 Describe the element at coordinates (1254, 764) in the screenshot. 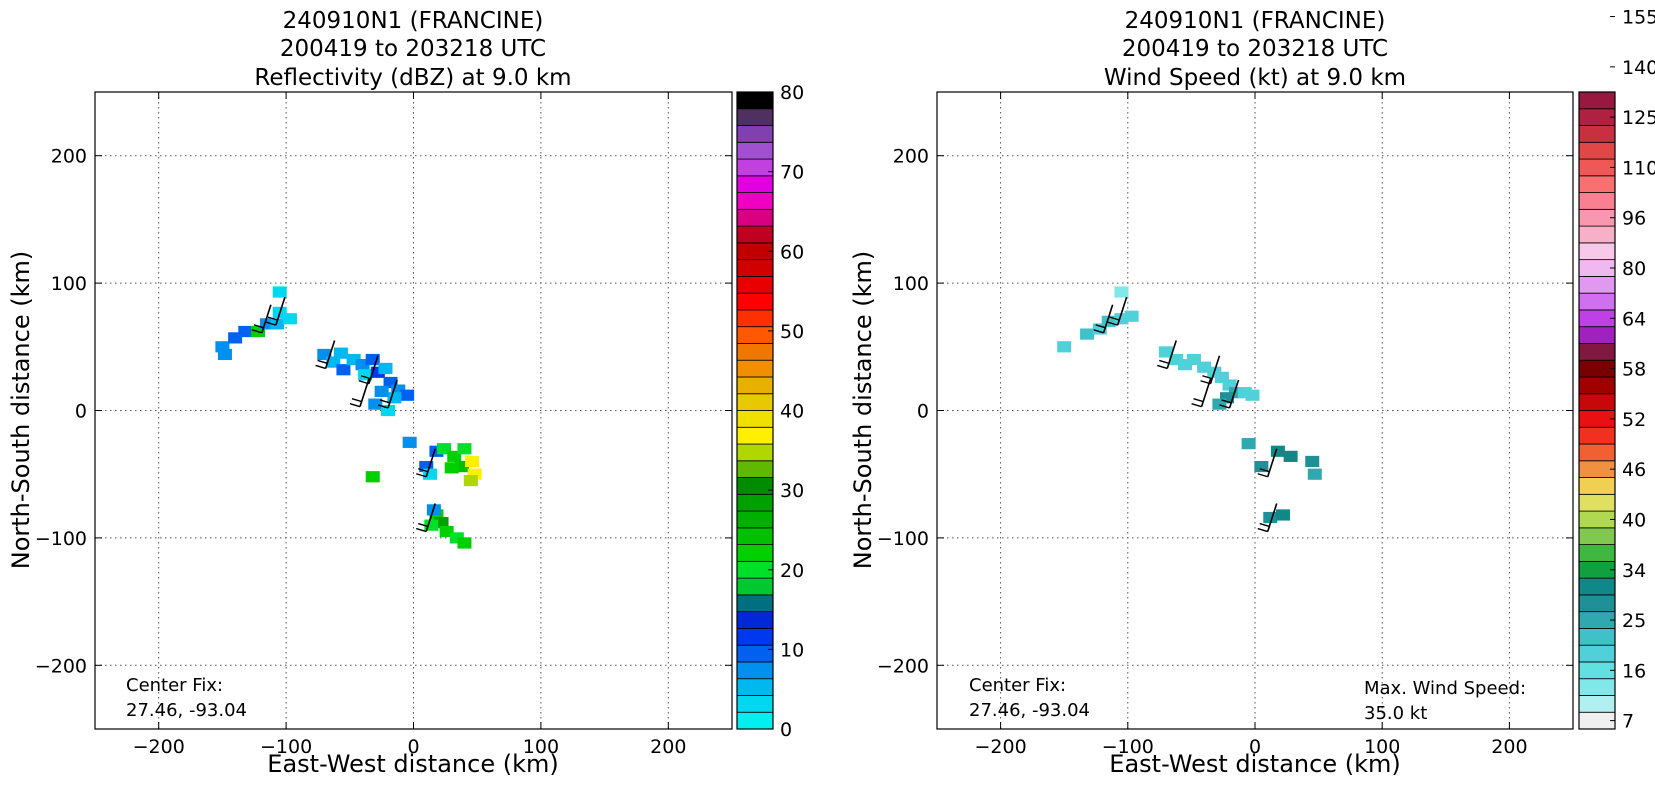

I see `right-x-axis-label: East-West distance (km)` at that location.